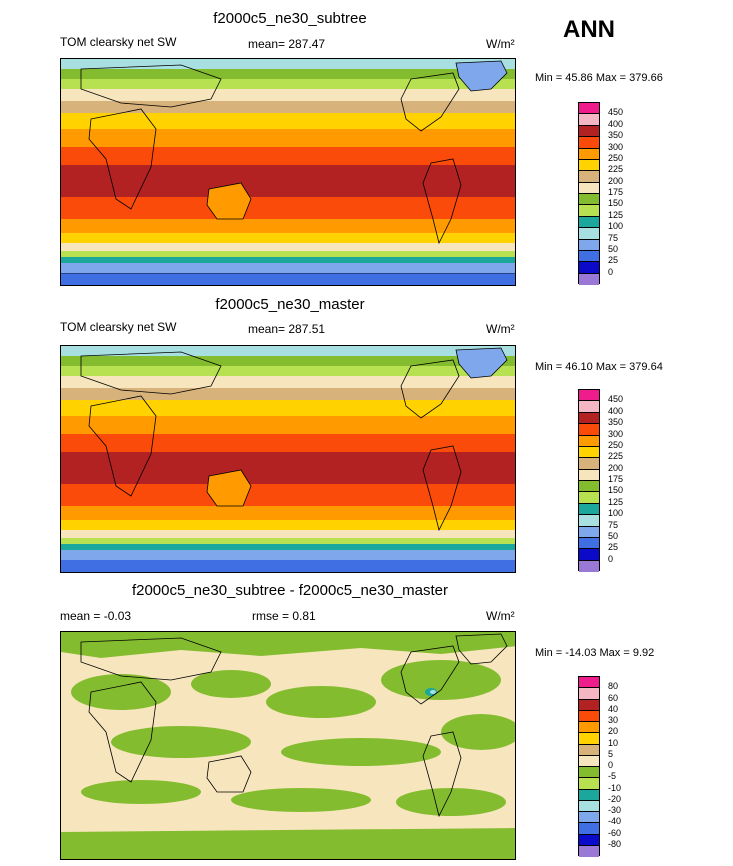 The height and width of the screenshot is (866, 733). Describe the element at coordinates (613, 697) in the screenshot. I see `colorbar-level-label: 60` at that location.